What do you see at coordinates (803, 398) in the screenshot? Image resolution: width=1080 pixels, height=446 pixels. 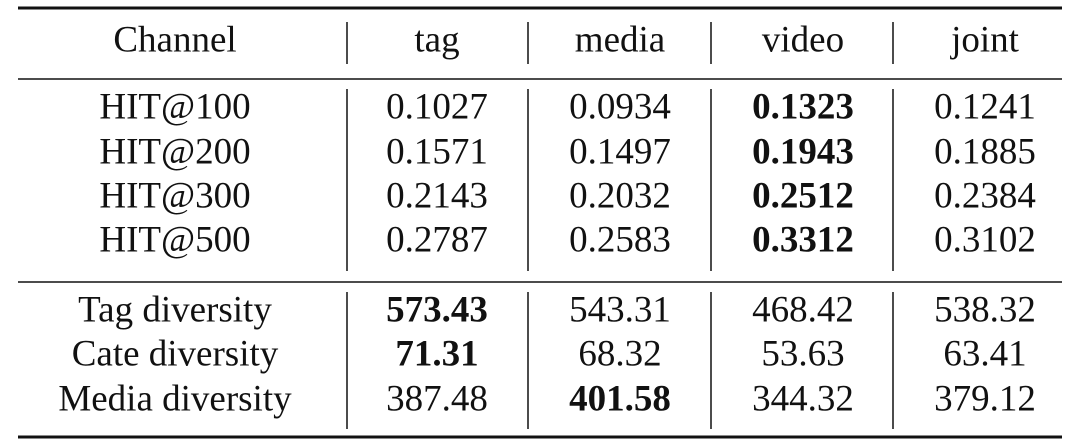 I see `cell: 344.32` at bounding box center [803, 398].